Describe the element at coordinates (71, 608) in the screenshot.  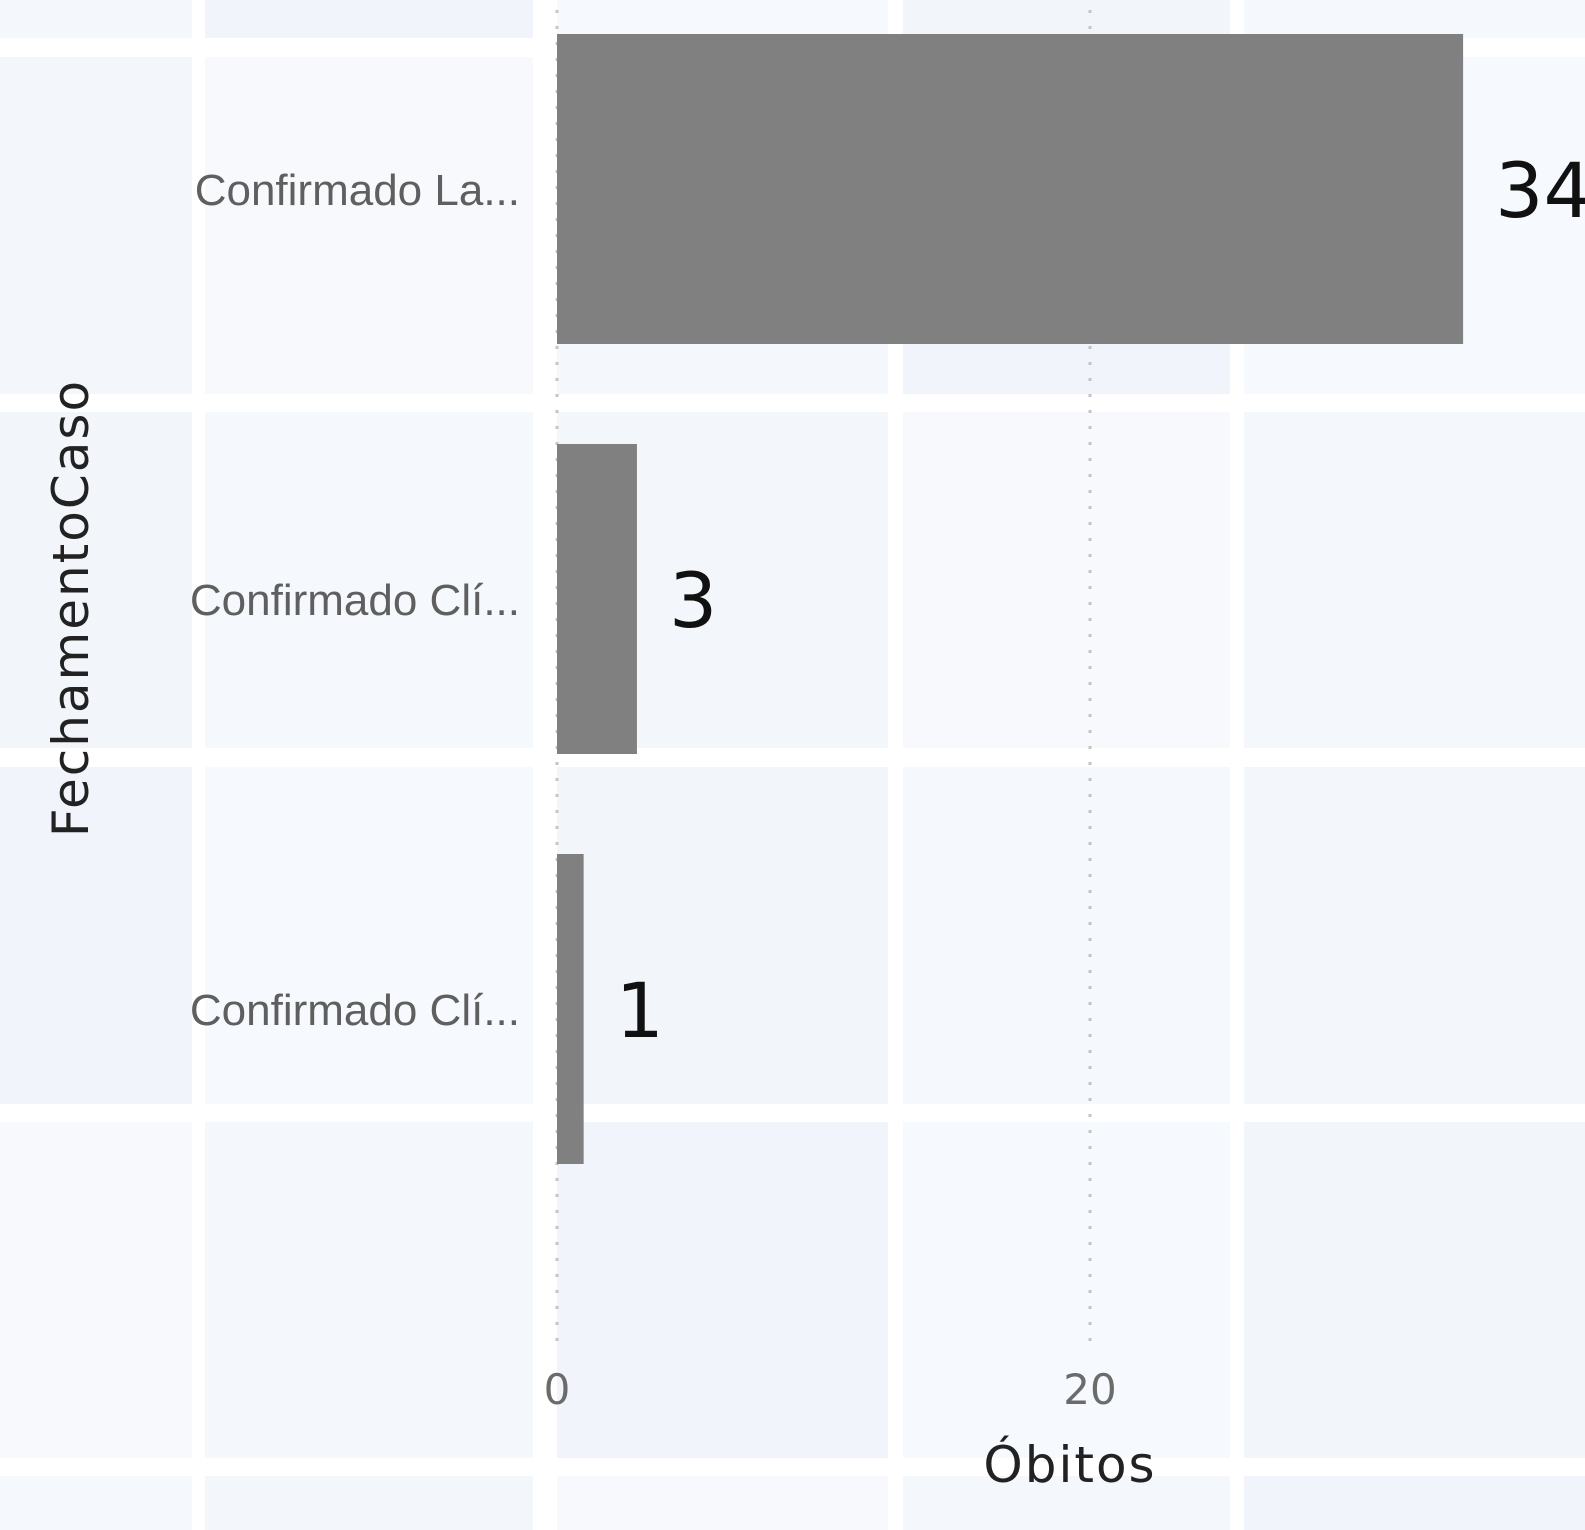
I see `y-axis-title: FechamentoCaso` at that location.